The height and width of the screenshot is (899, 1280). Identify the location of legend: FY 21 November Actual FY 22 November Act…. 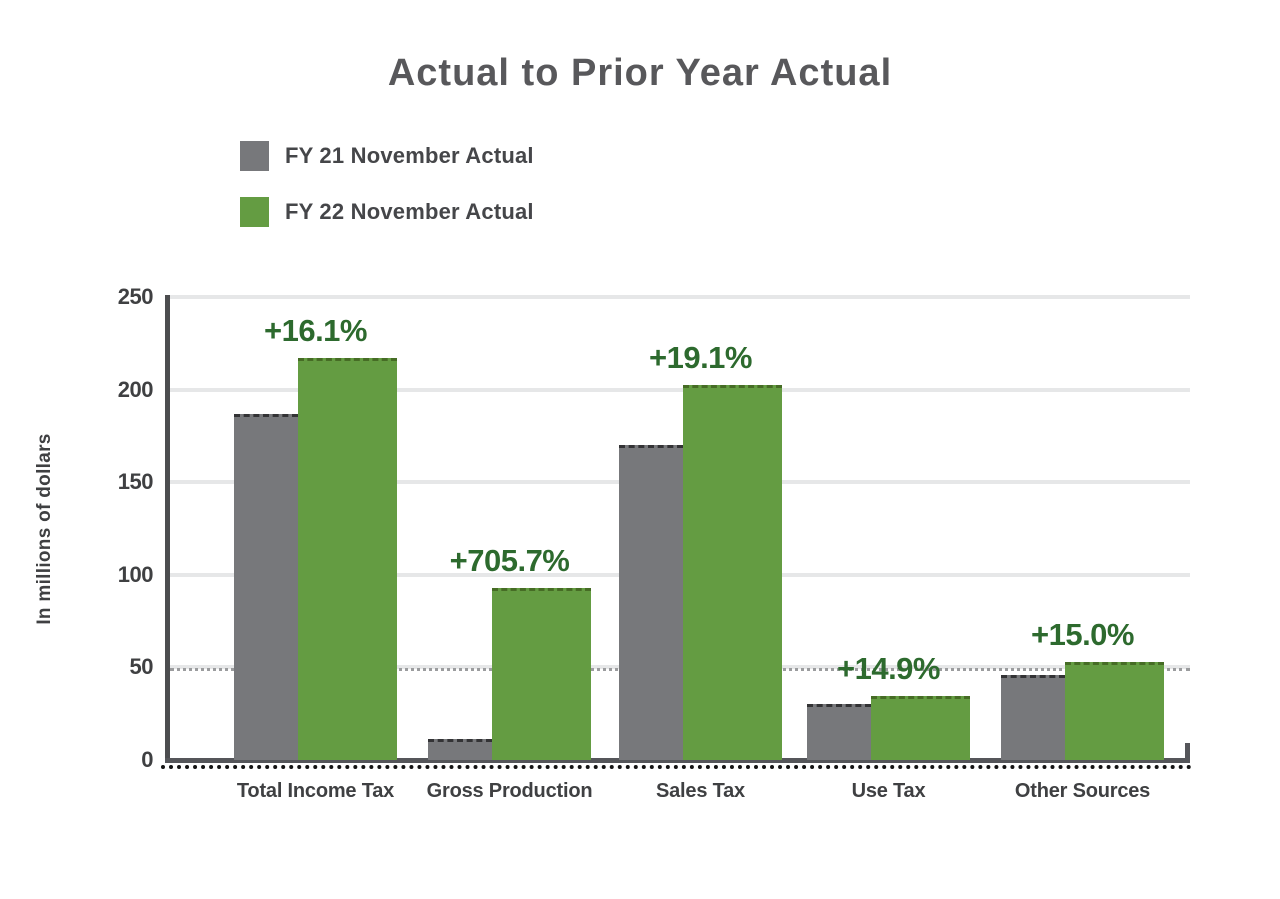
(387, 197).